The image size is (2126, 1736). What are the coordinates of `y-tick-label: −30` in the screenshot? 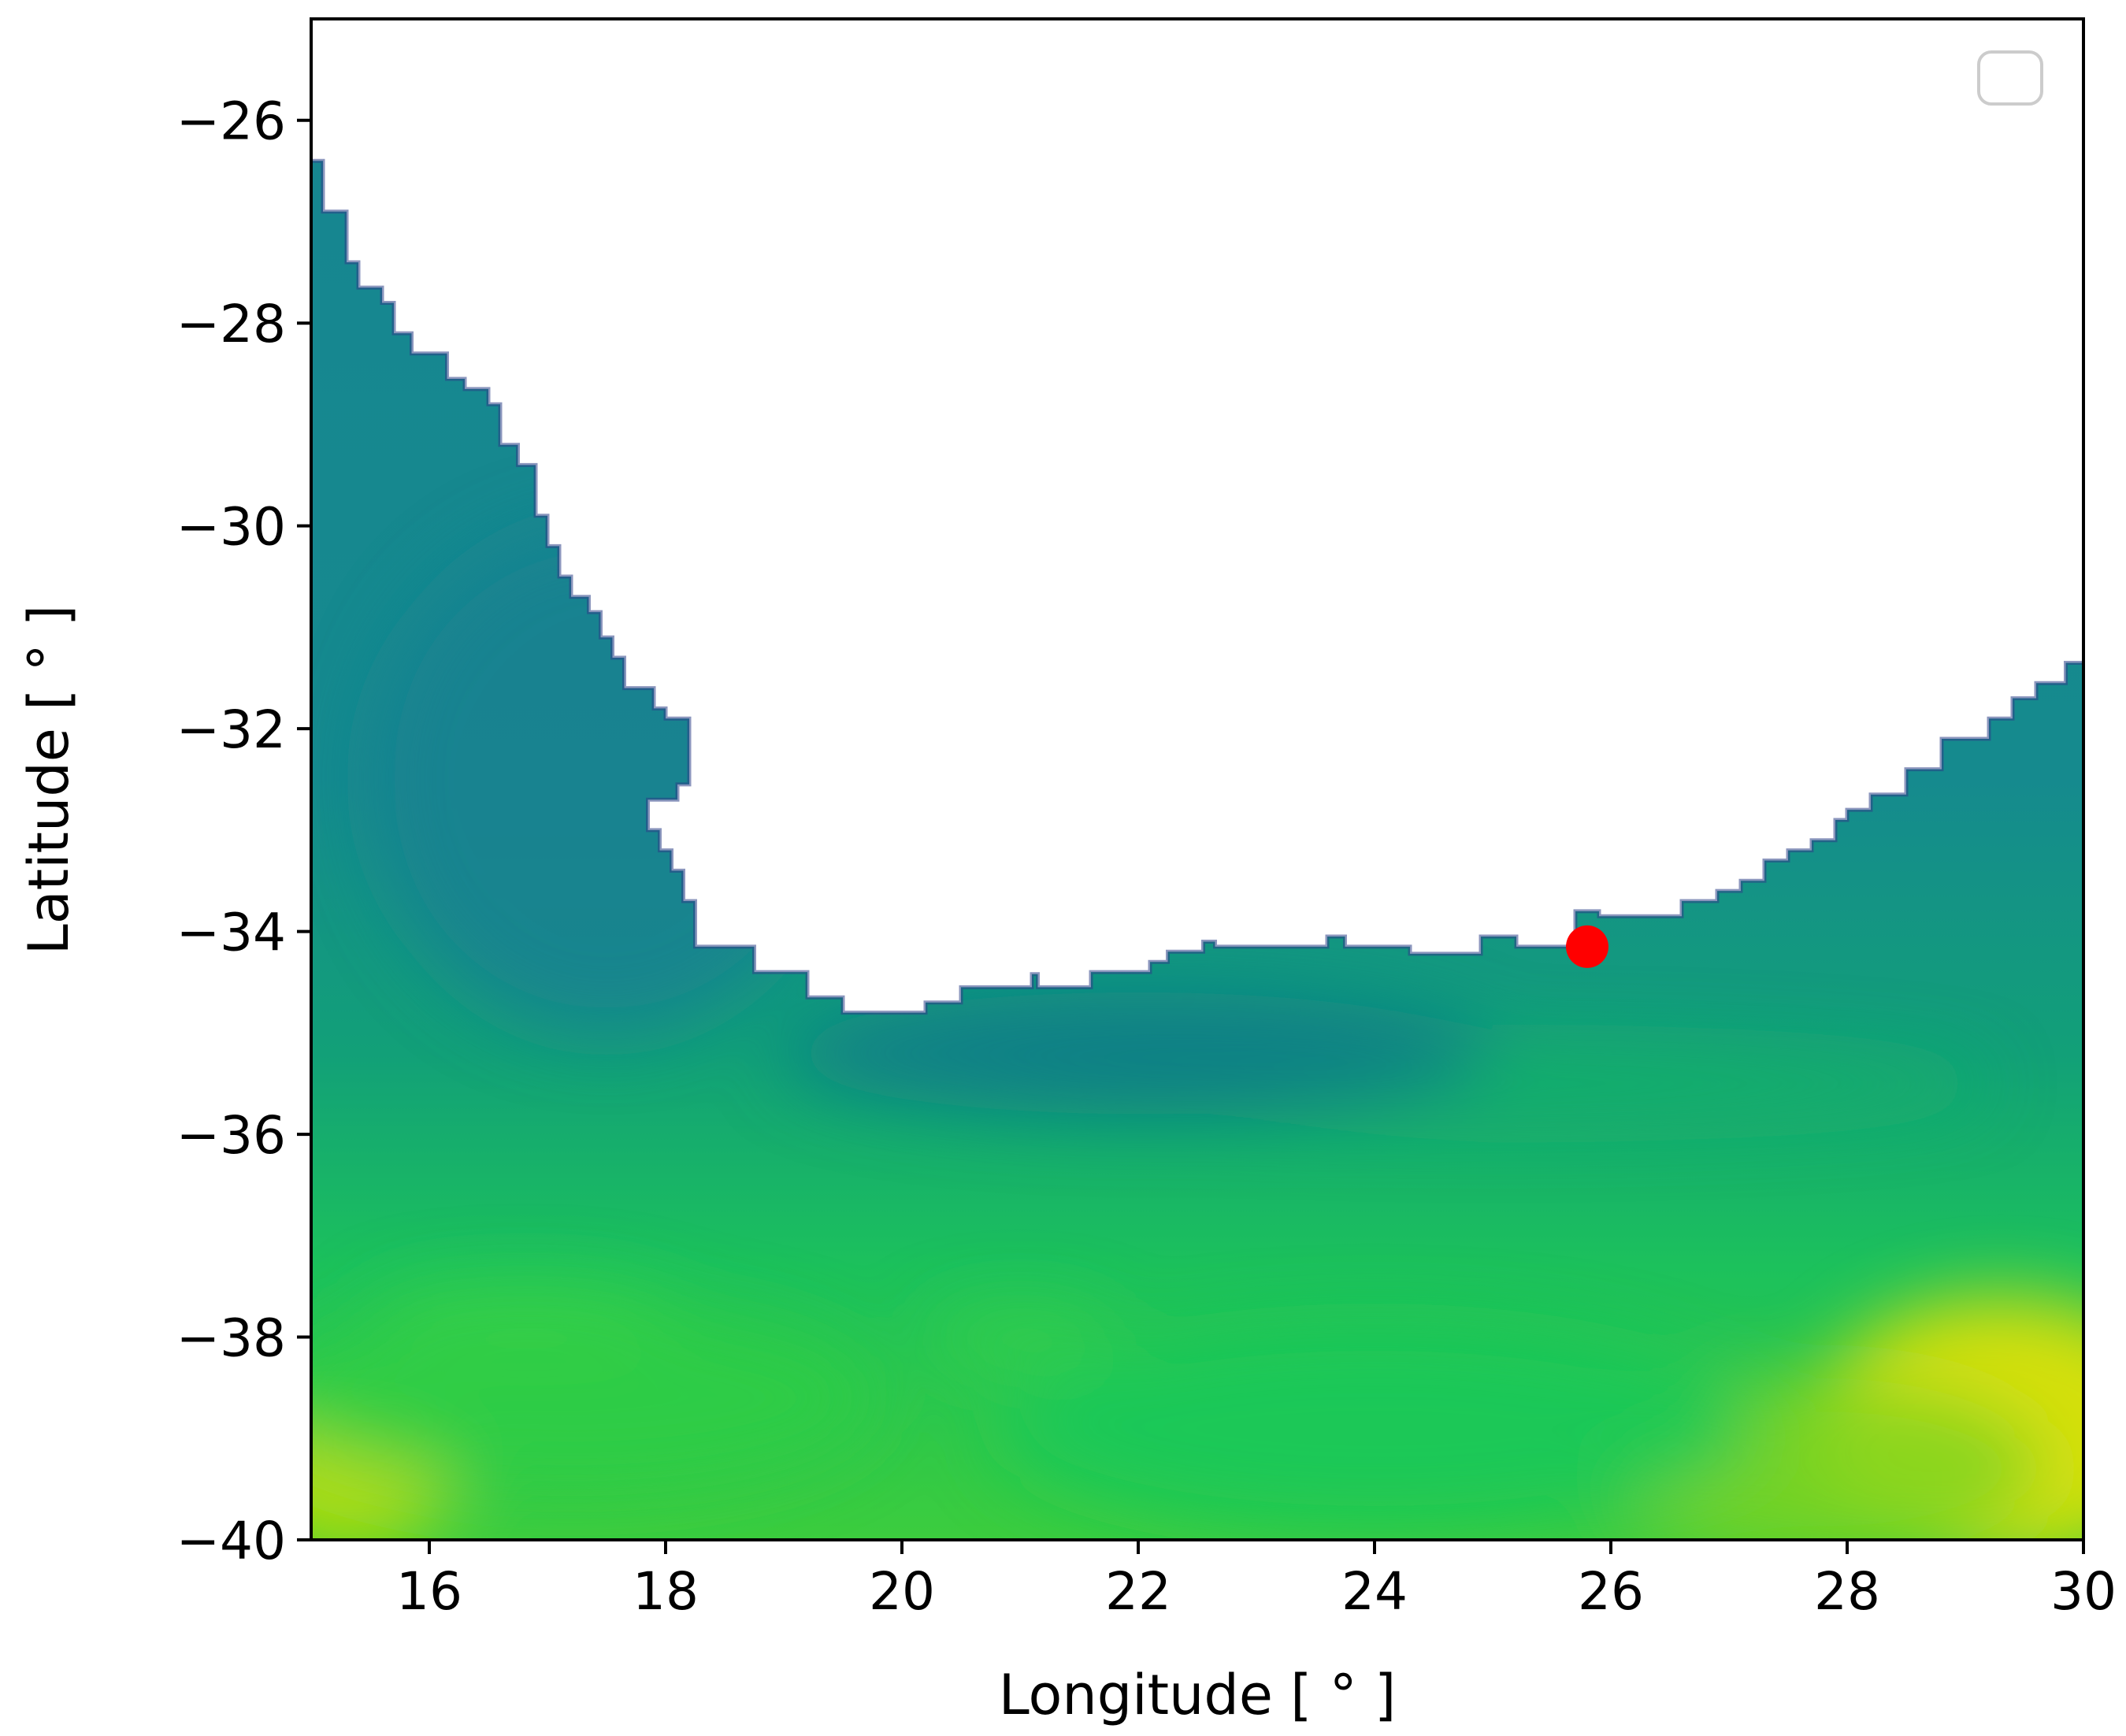 It's located at (231, 528).